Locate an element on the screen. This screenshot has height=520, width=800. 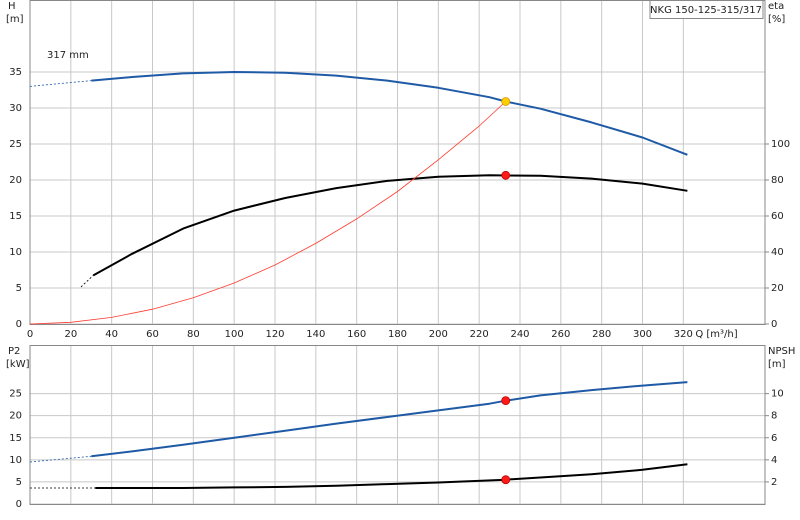
y2-tick-label: 20 is located at coordinates (777, 288).